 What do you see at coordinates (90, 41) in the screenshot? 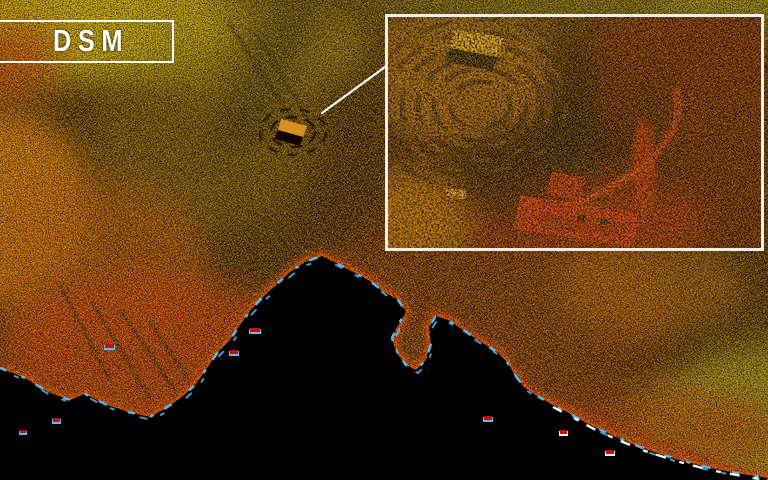
I see `map-type-label: DSM` at bounding box center [90, 41].